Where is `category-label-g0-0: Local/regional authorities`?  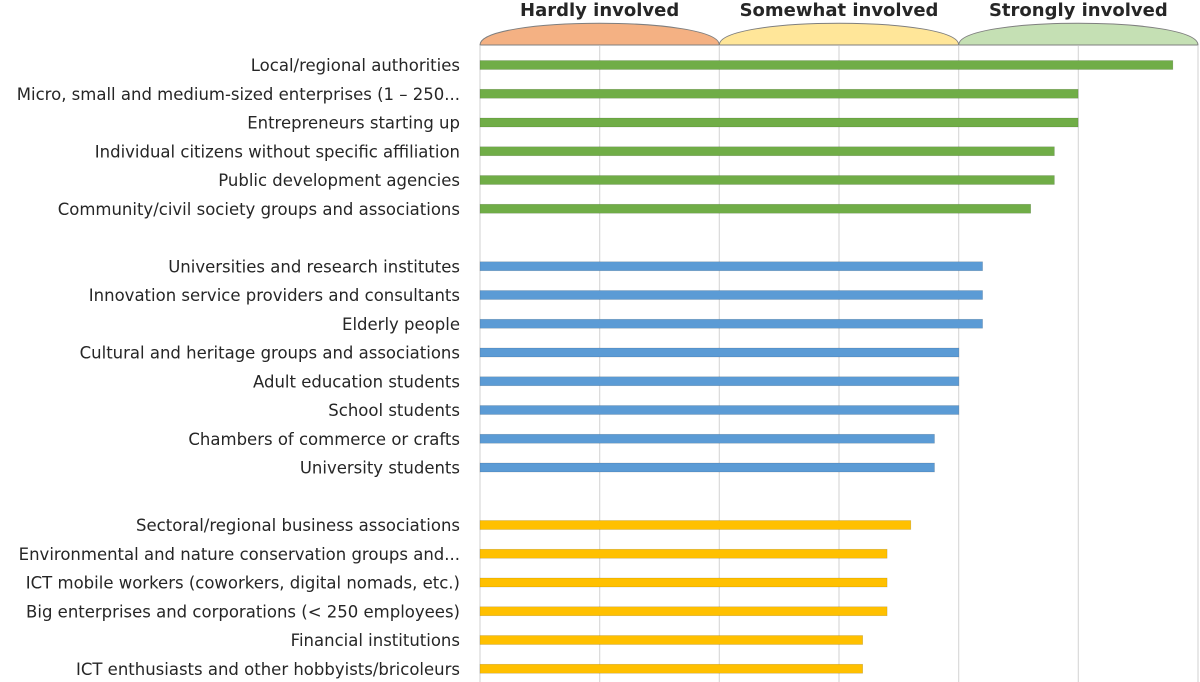
category-label-g0-0: Local/regional authorities is located at coordinates (355, 65).